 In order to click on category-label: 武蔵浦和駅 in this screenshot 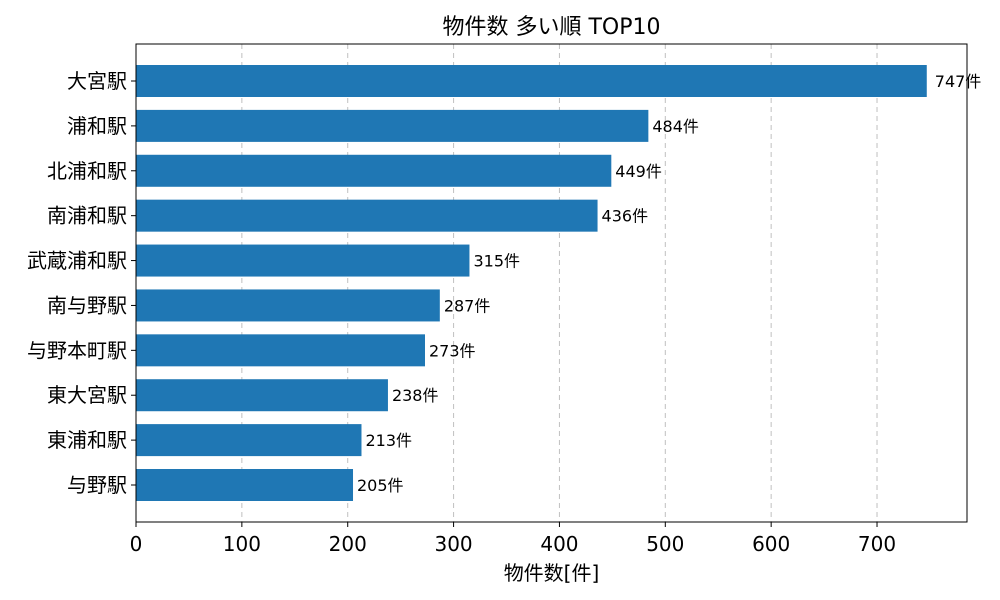, I will do `click(77, 261)`.